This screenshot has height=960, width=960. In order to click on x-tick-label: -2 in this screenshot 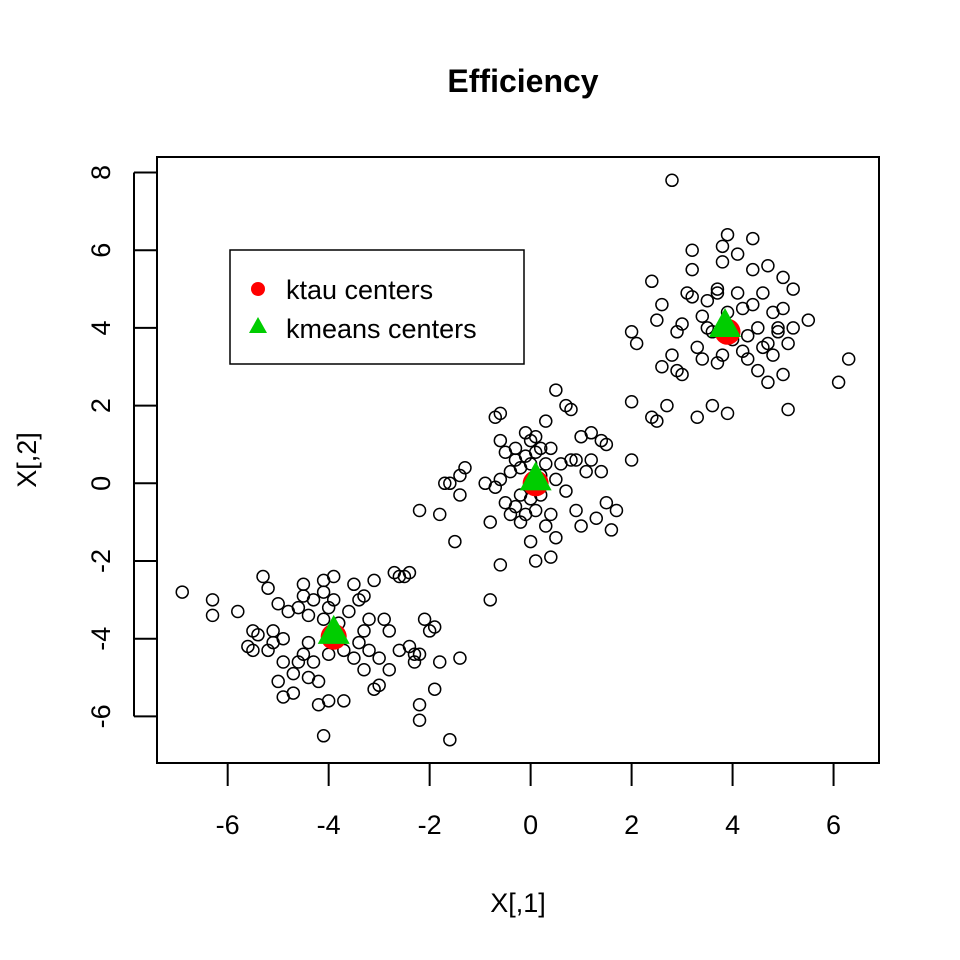, I will do `click(430, 825)`.